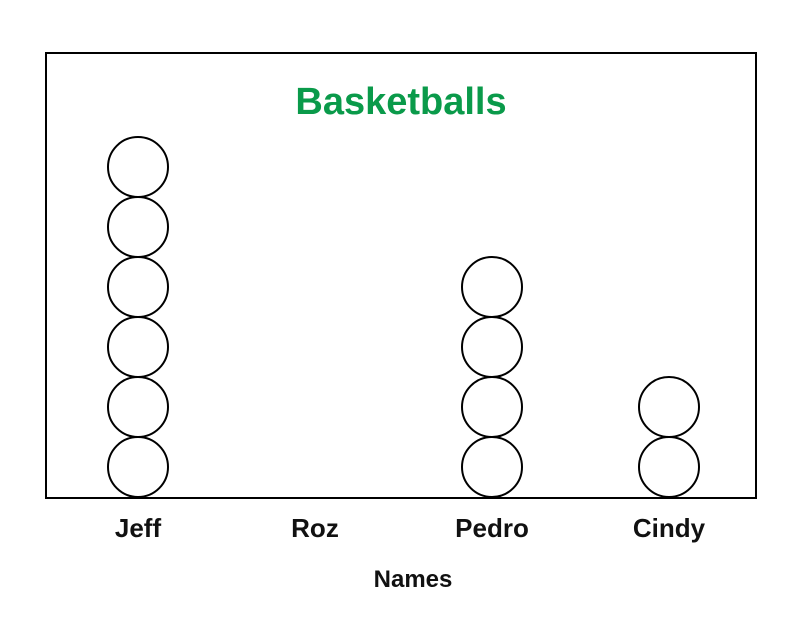  What do you see at coordinates (315, 528) in the screenshot?
I see `x-tick-label-roz: Roz` at bounding box center [315, 528].